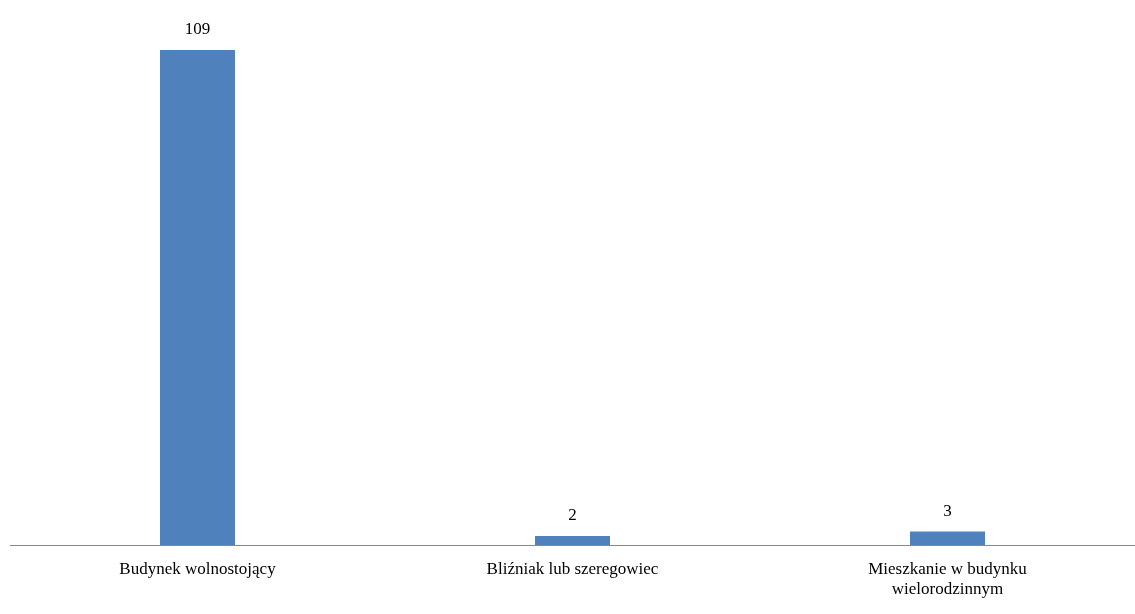  Describe the element at coordinates (948, 578) in the screenshot. I see `x-tick-label: Mieszkanie w budynku wielorodzinnym` at that location.